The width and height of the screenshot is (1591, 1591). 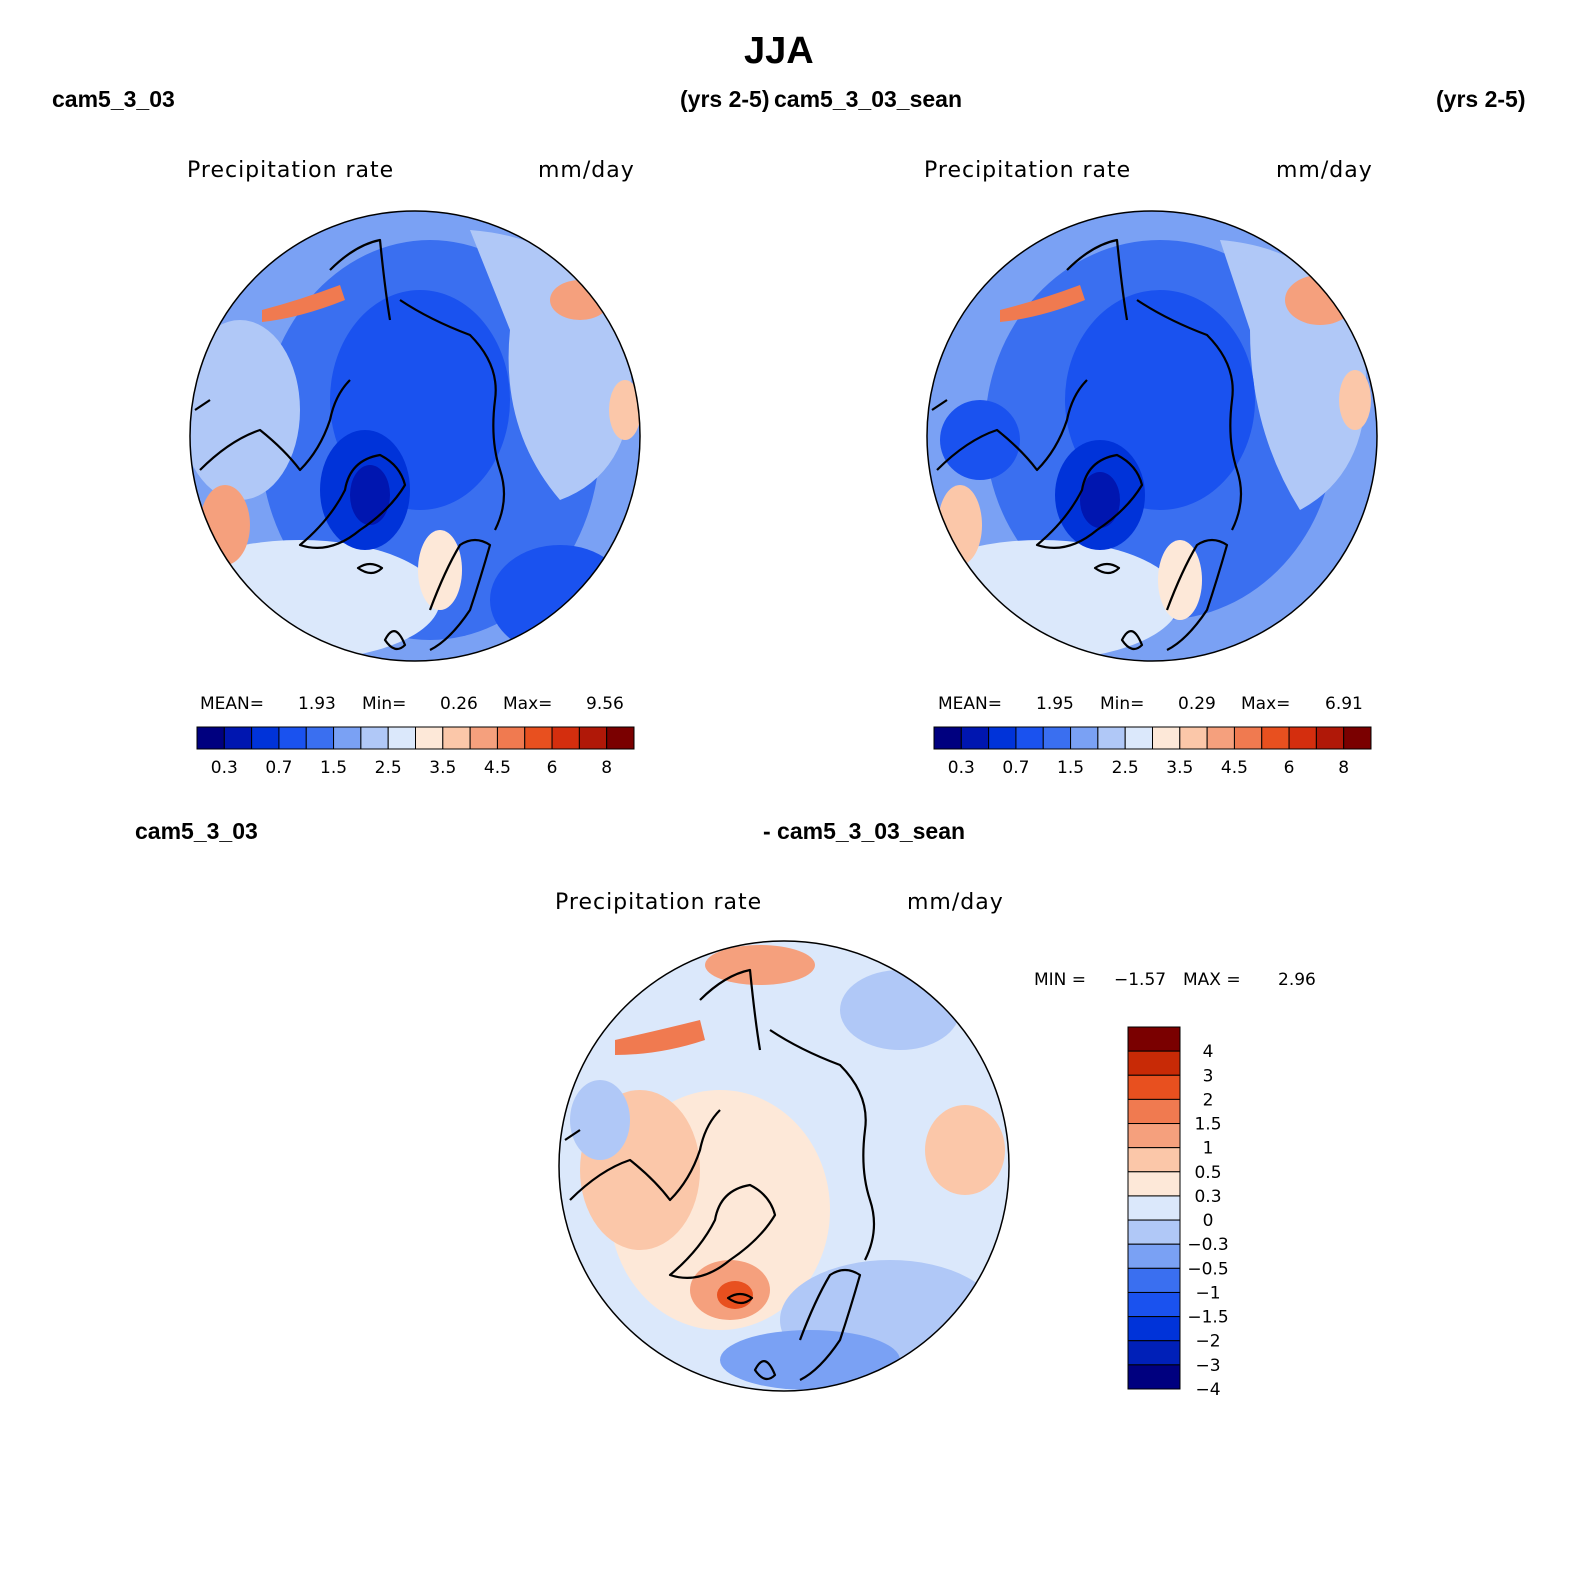 I want to click on panel1-coast-alaska, so click(x=293, y=324).